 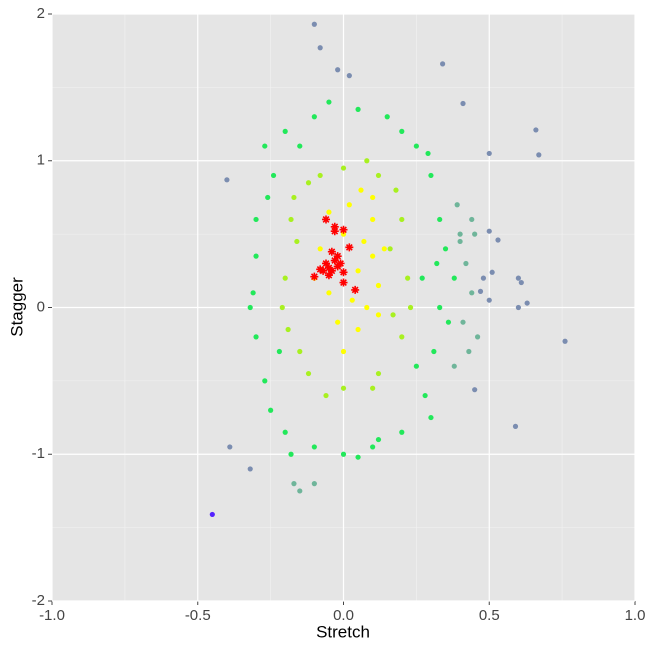 I want to click on x-tick-label: 1.0, so click(x=635, y=615).